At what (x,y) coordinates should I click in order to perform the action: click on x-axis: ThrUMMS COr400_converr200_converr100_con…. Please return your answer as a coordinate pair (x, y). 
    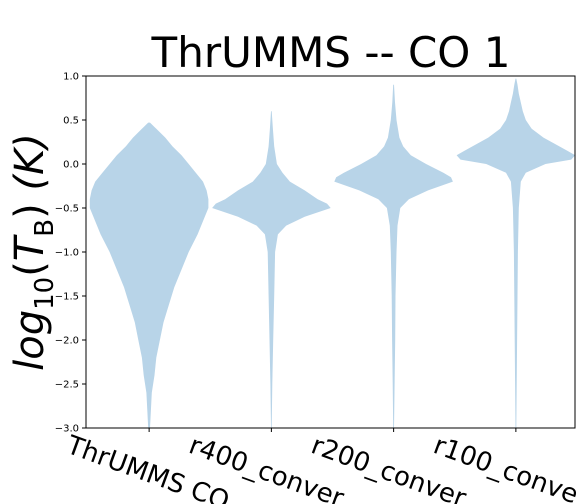
    Looking at the image, I should click on (319, 466).